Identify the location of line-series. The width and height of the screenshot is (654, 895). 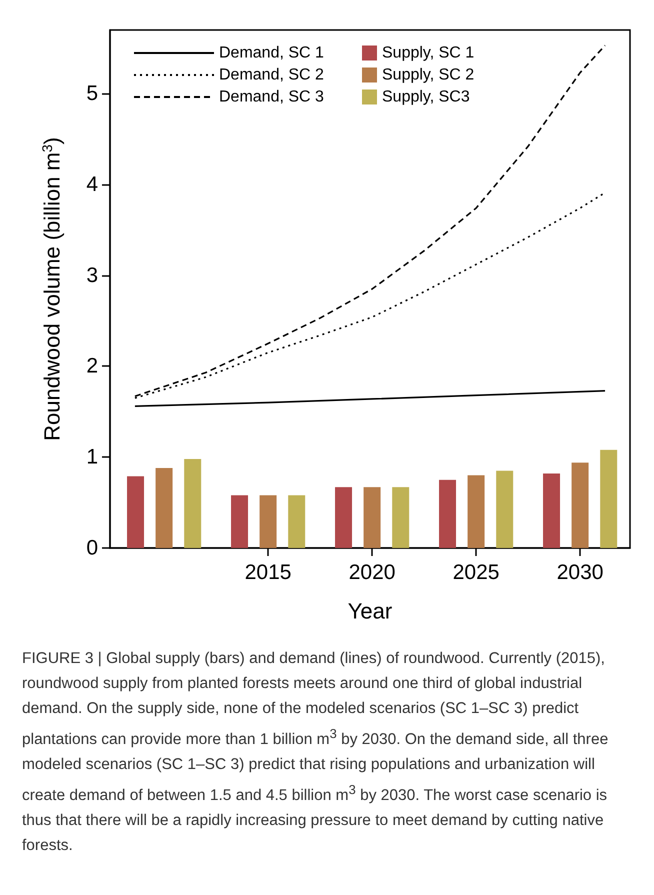
(370, 399).